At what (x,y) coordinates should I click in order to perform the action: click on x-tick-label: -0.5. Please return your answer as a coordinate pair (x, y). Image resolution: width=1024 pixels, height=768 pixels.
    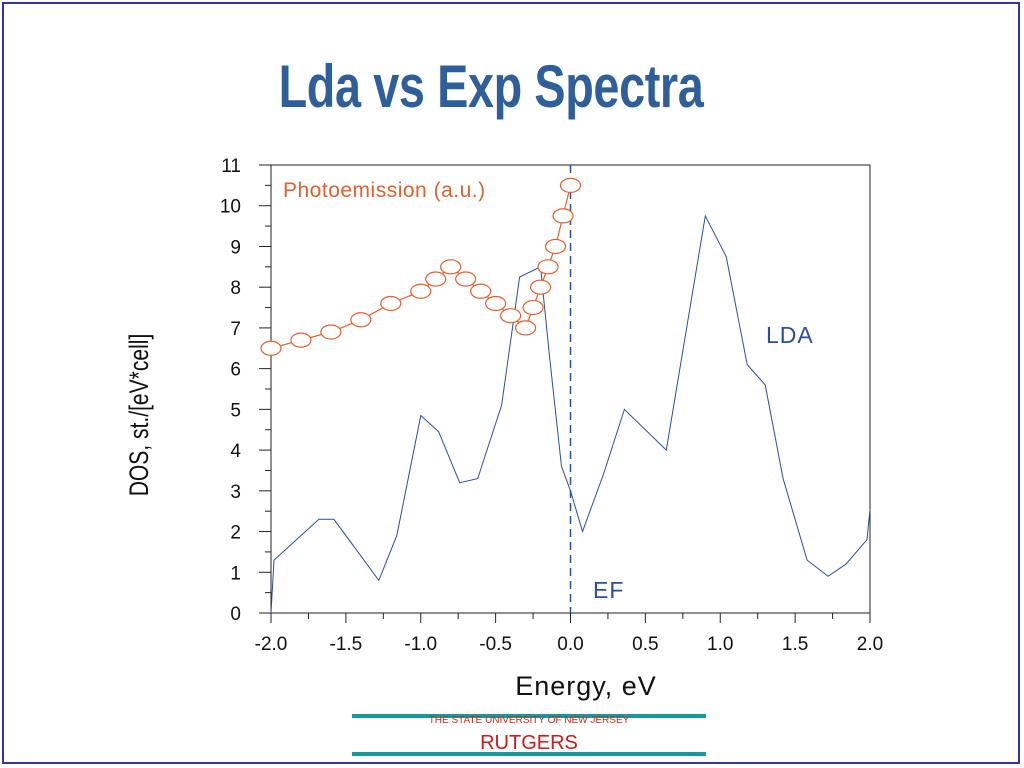
    Looking at the image, I should click on (495, 644).